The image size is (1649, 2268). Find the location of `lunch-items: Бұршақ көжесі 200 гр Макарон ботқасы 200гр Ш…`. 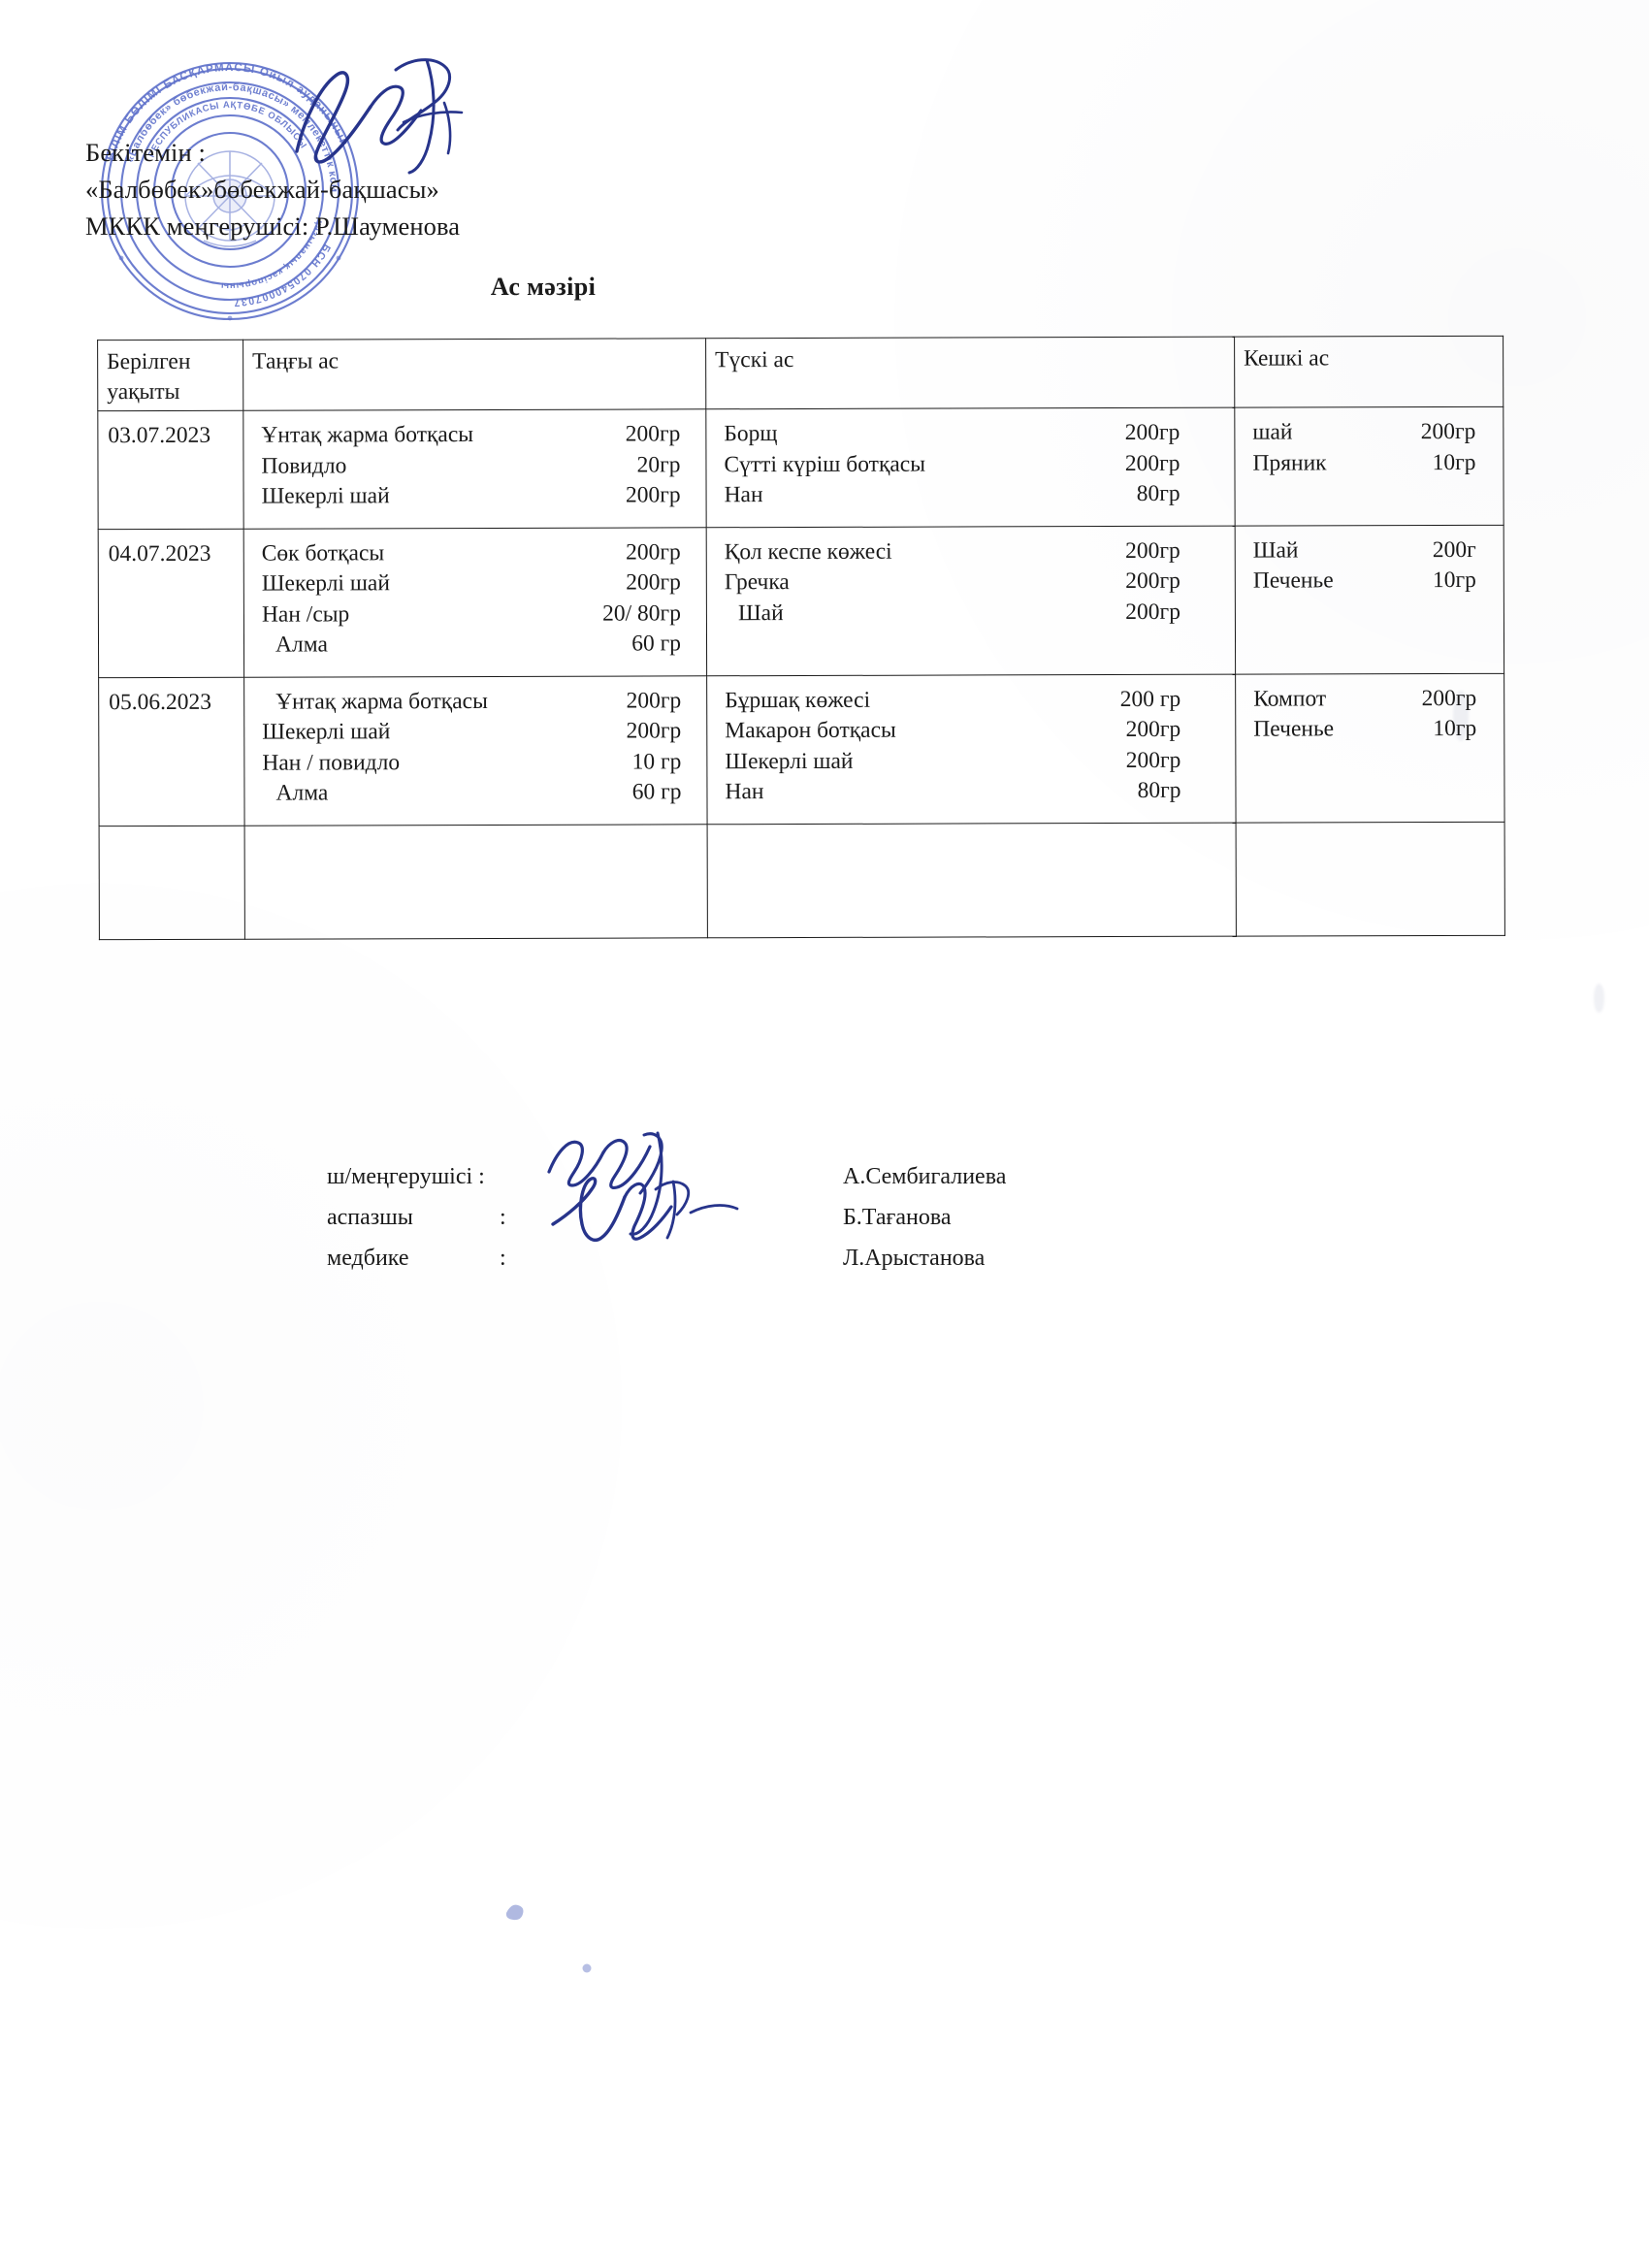

lunch-items: Бұршақ көжесі 200 гр Макарон ботқасы 200гр Ш… is located at coordinates (971, 749).